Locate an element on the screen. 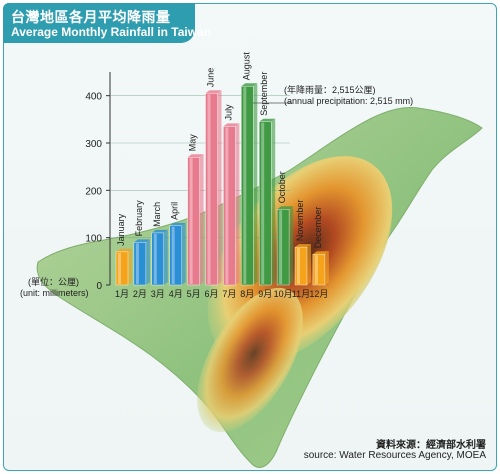 The image size is (500, 474). month-name-label: October is located at coordinates (282, 187).